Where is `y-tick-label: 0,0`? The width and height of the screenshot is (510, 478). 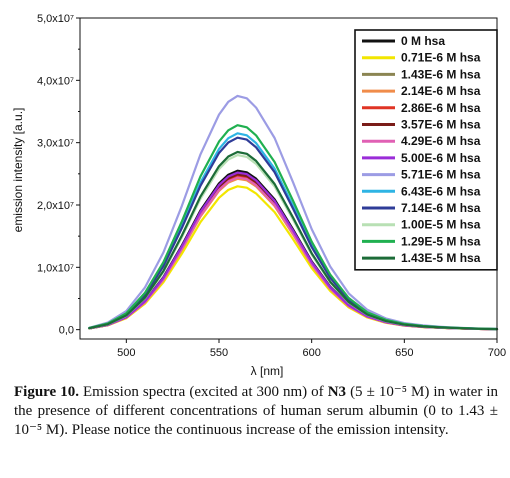
y-tick-label: 0,0 is located at coordinates (66, 331).